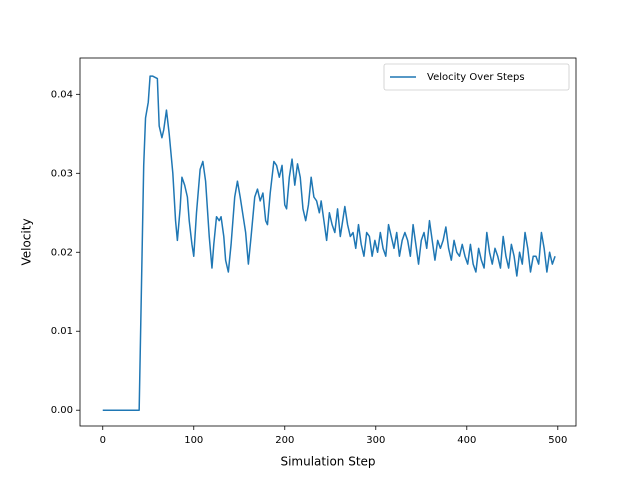 The image size is (640, 480). Describe the element at coordinates (466, 440) in the screenshot. I see `x-tick-label: 400` at that location.